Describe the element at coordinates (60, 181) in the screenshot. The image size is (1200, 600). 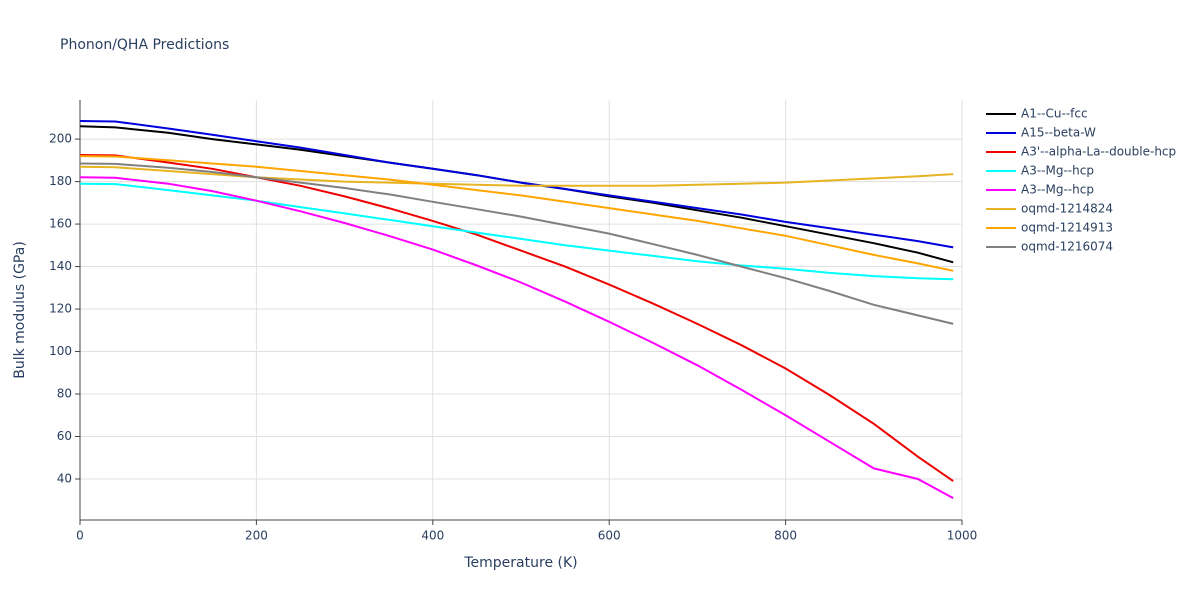
I see `y-tick-label: 180` at that location.